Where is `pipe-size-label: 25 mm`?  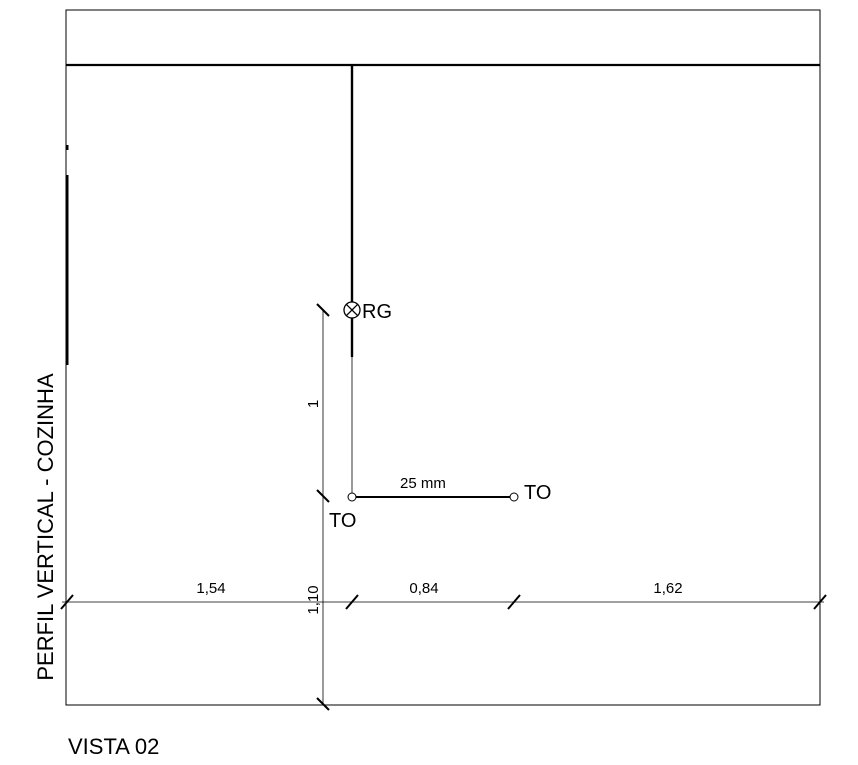 pipe-size-label: 25 mm is located at coordinates (423, 483).